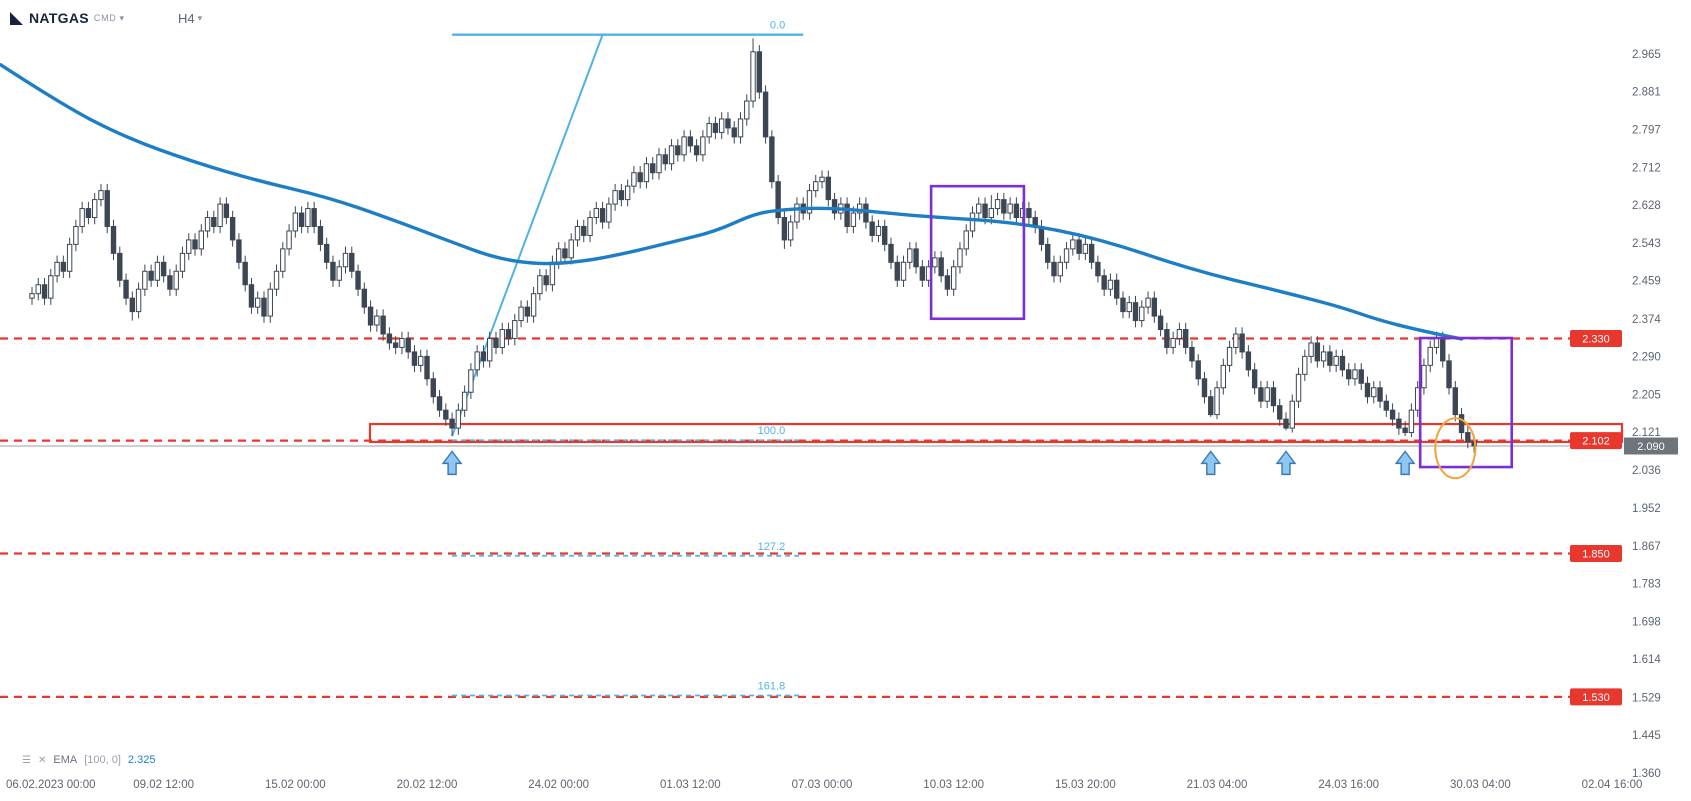  What do you see at coordinates (772, 547) in the screenshot?
I see `fib-level-label: 127.2` at bounding box center [772, 547].